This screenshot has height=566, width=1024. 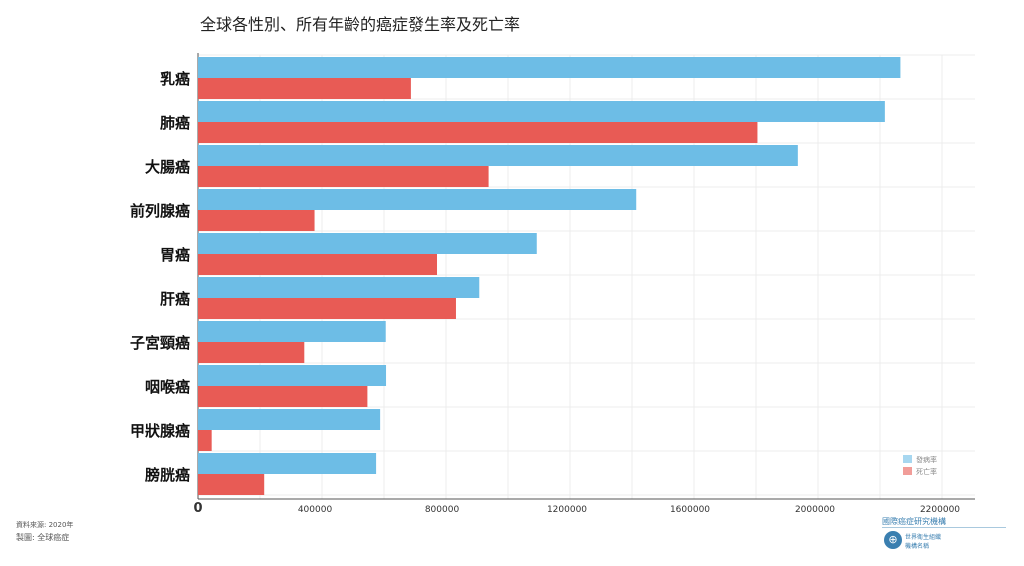 I want to click on category-label: 肺癌, so click(x=175, y=123).